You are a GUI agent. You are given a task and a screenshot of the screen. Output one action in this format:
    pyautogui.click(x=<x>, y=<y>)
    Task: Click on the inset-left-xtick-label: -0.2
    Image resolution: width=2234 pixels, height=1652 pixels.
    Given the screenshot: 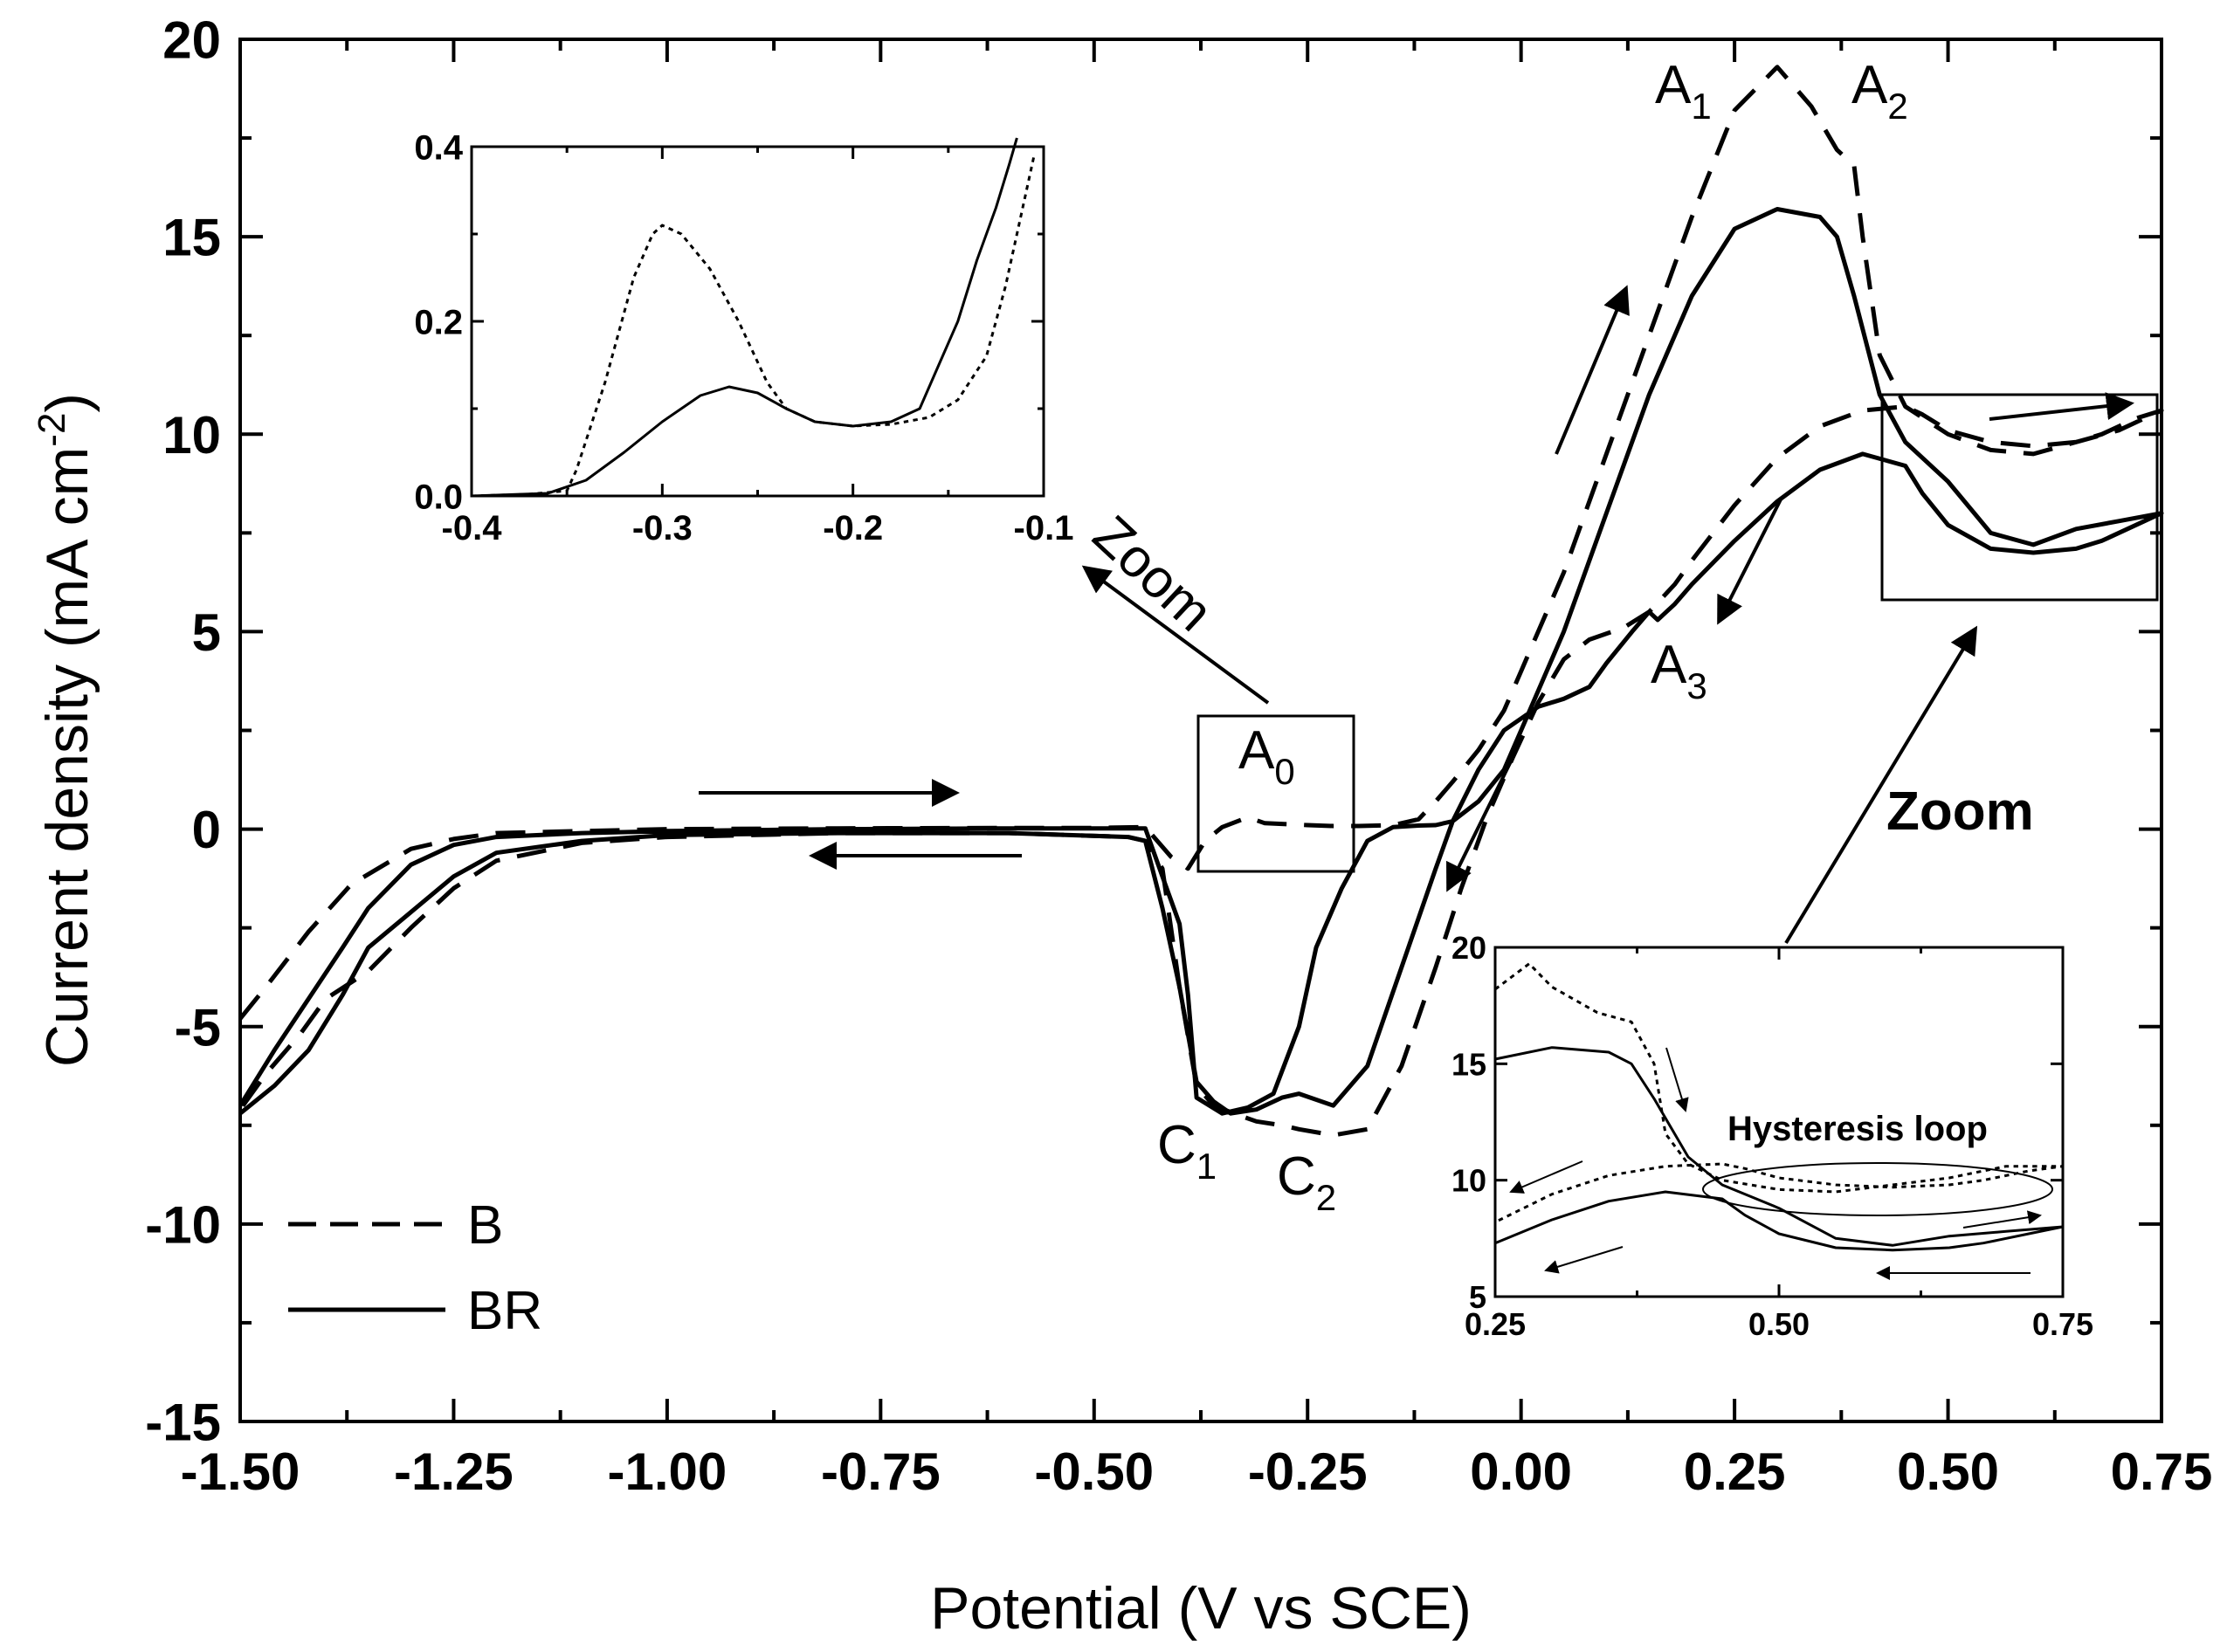 What is the action you would take?
    pyautogui.click(x=853, y=528)
    